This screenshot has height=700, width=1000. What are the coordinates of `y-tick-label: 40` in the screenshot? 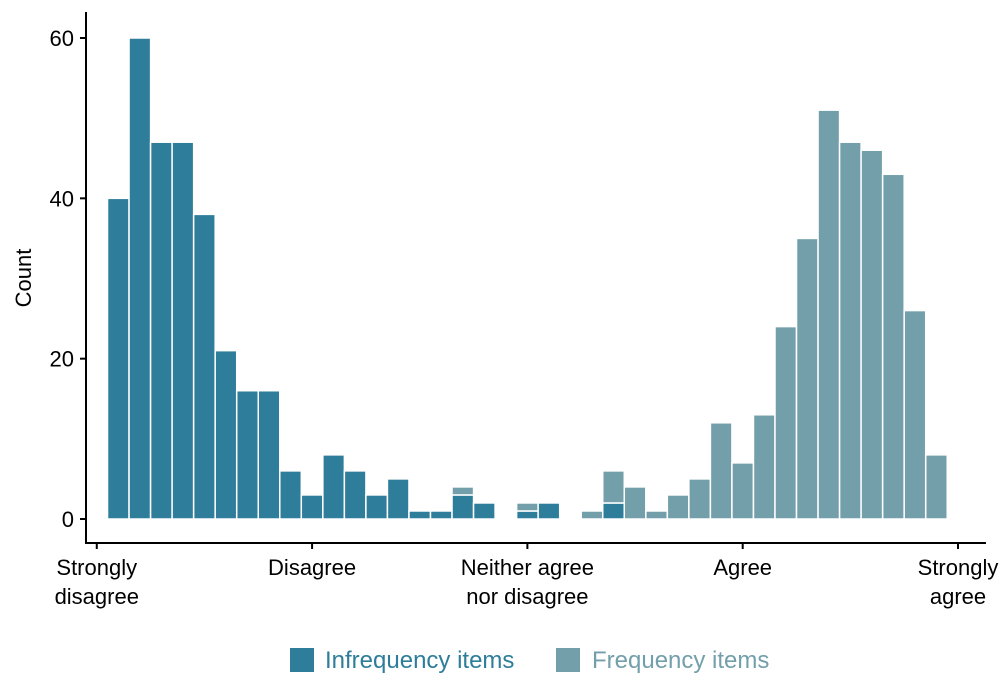 It's located at (62, 198).